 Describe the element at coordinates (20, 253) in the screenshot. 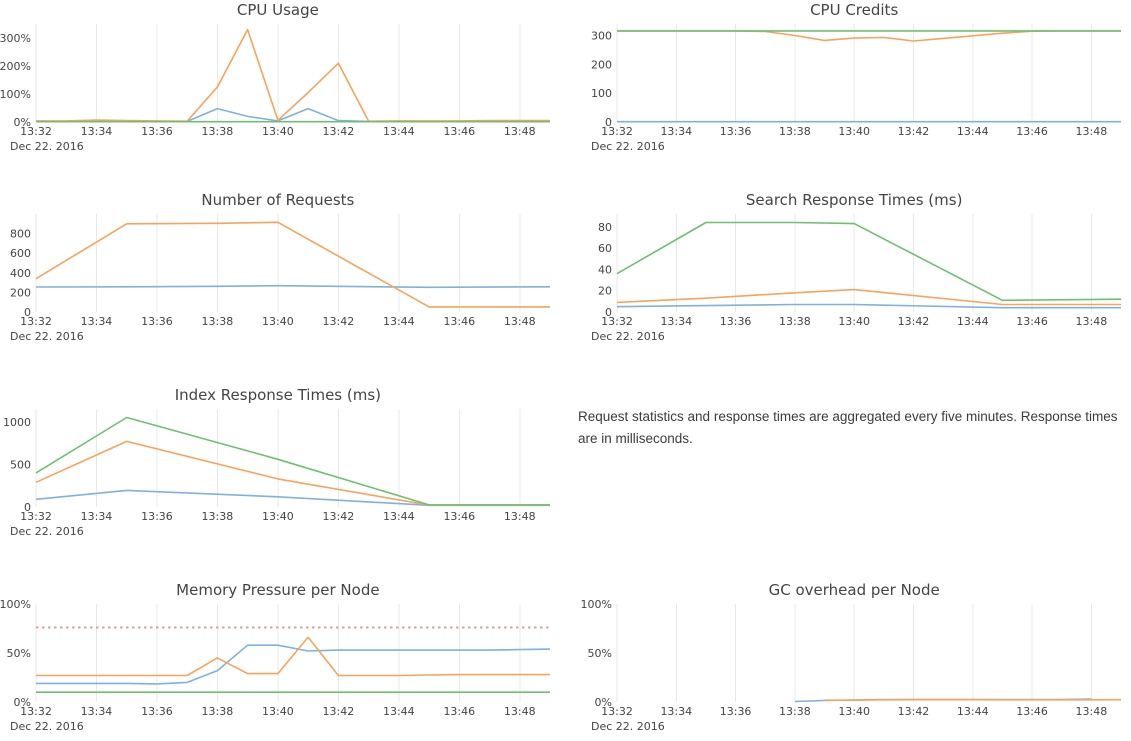

I see `y-tick-label: 600` at that location.